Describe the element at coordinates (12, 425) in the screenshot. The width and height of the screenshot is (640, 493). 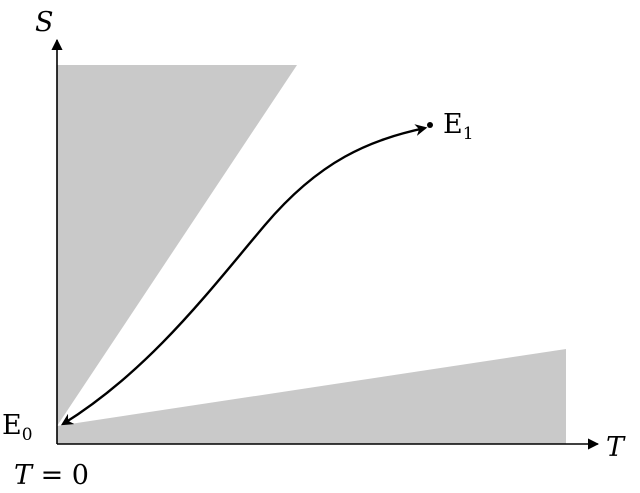
I see `point-e0-base: E` at that location.